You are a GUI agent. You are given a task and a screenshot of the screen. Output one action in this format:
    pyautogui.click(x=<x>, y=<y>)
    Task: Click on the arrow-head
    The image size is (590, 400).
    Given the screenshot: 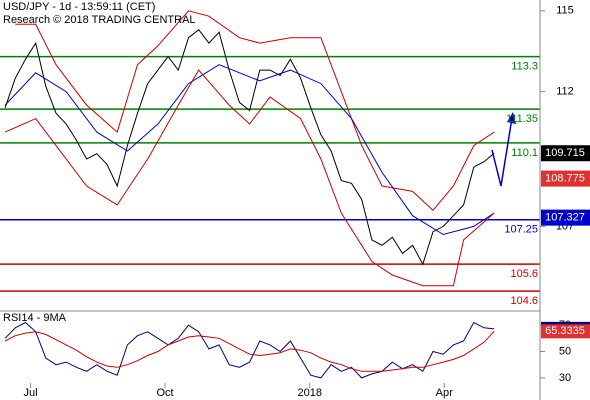 What is the action you would take?
    pyautogui.click(x=511, y=118)
    